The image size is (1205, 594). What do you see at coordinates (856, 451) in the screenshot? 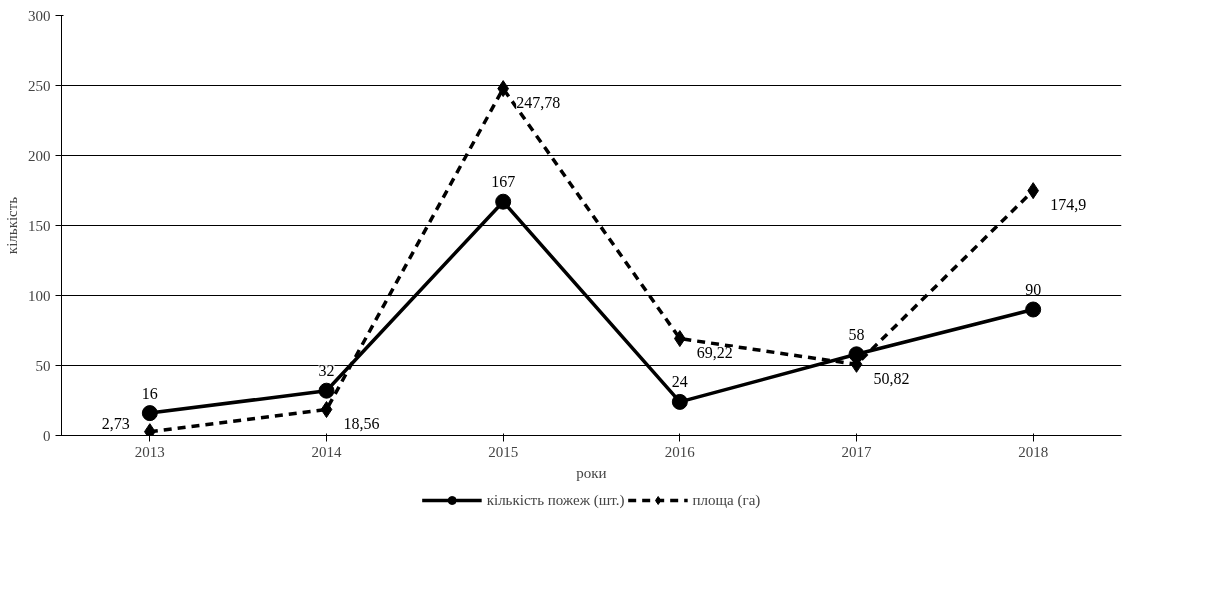
I see `x-tick-label: 2017` at bounding box center [856, 451].